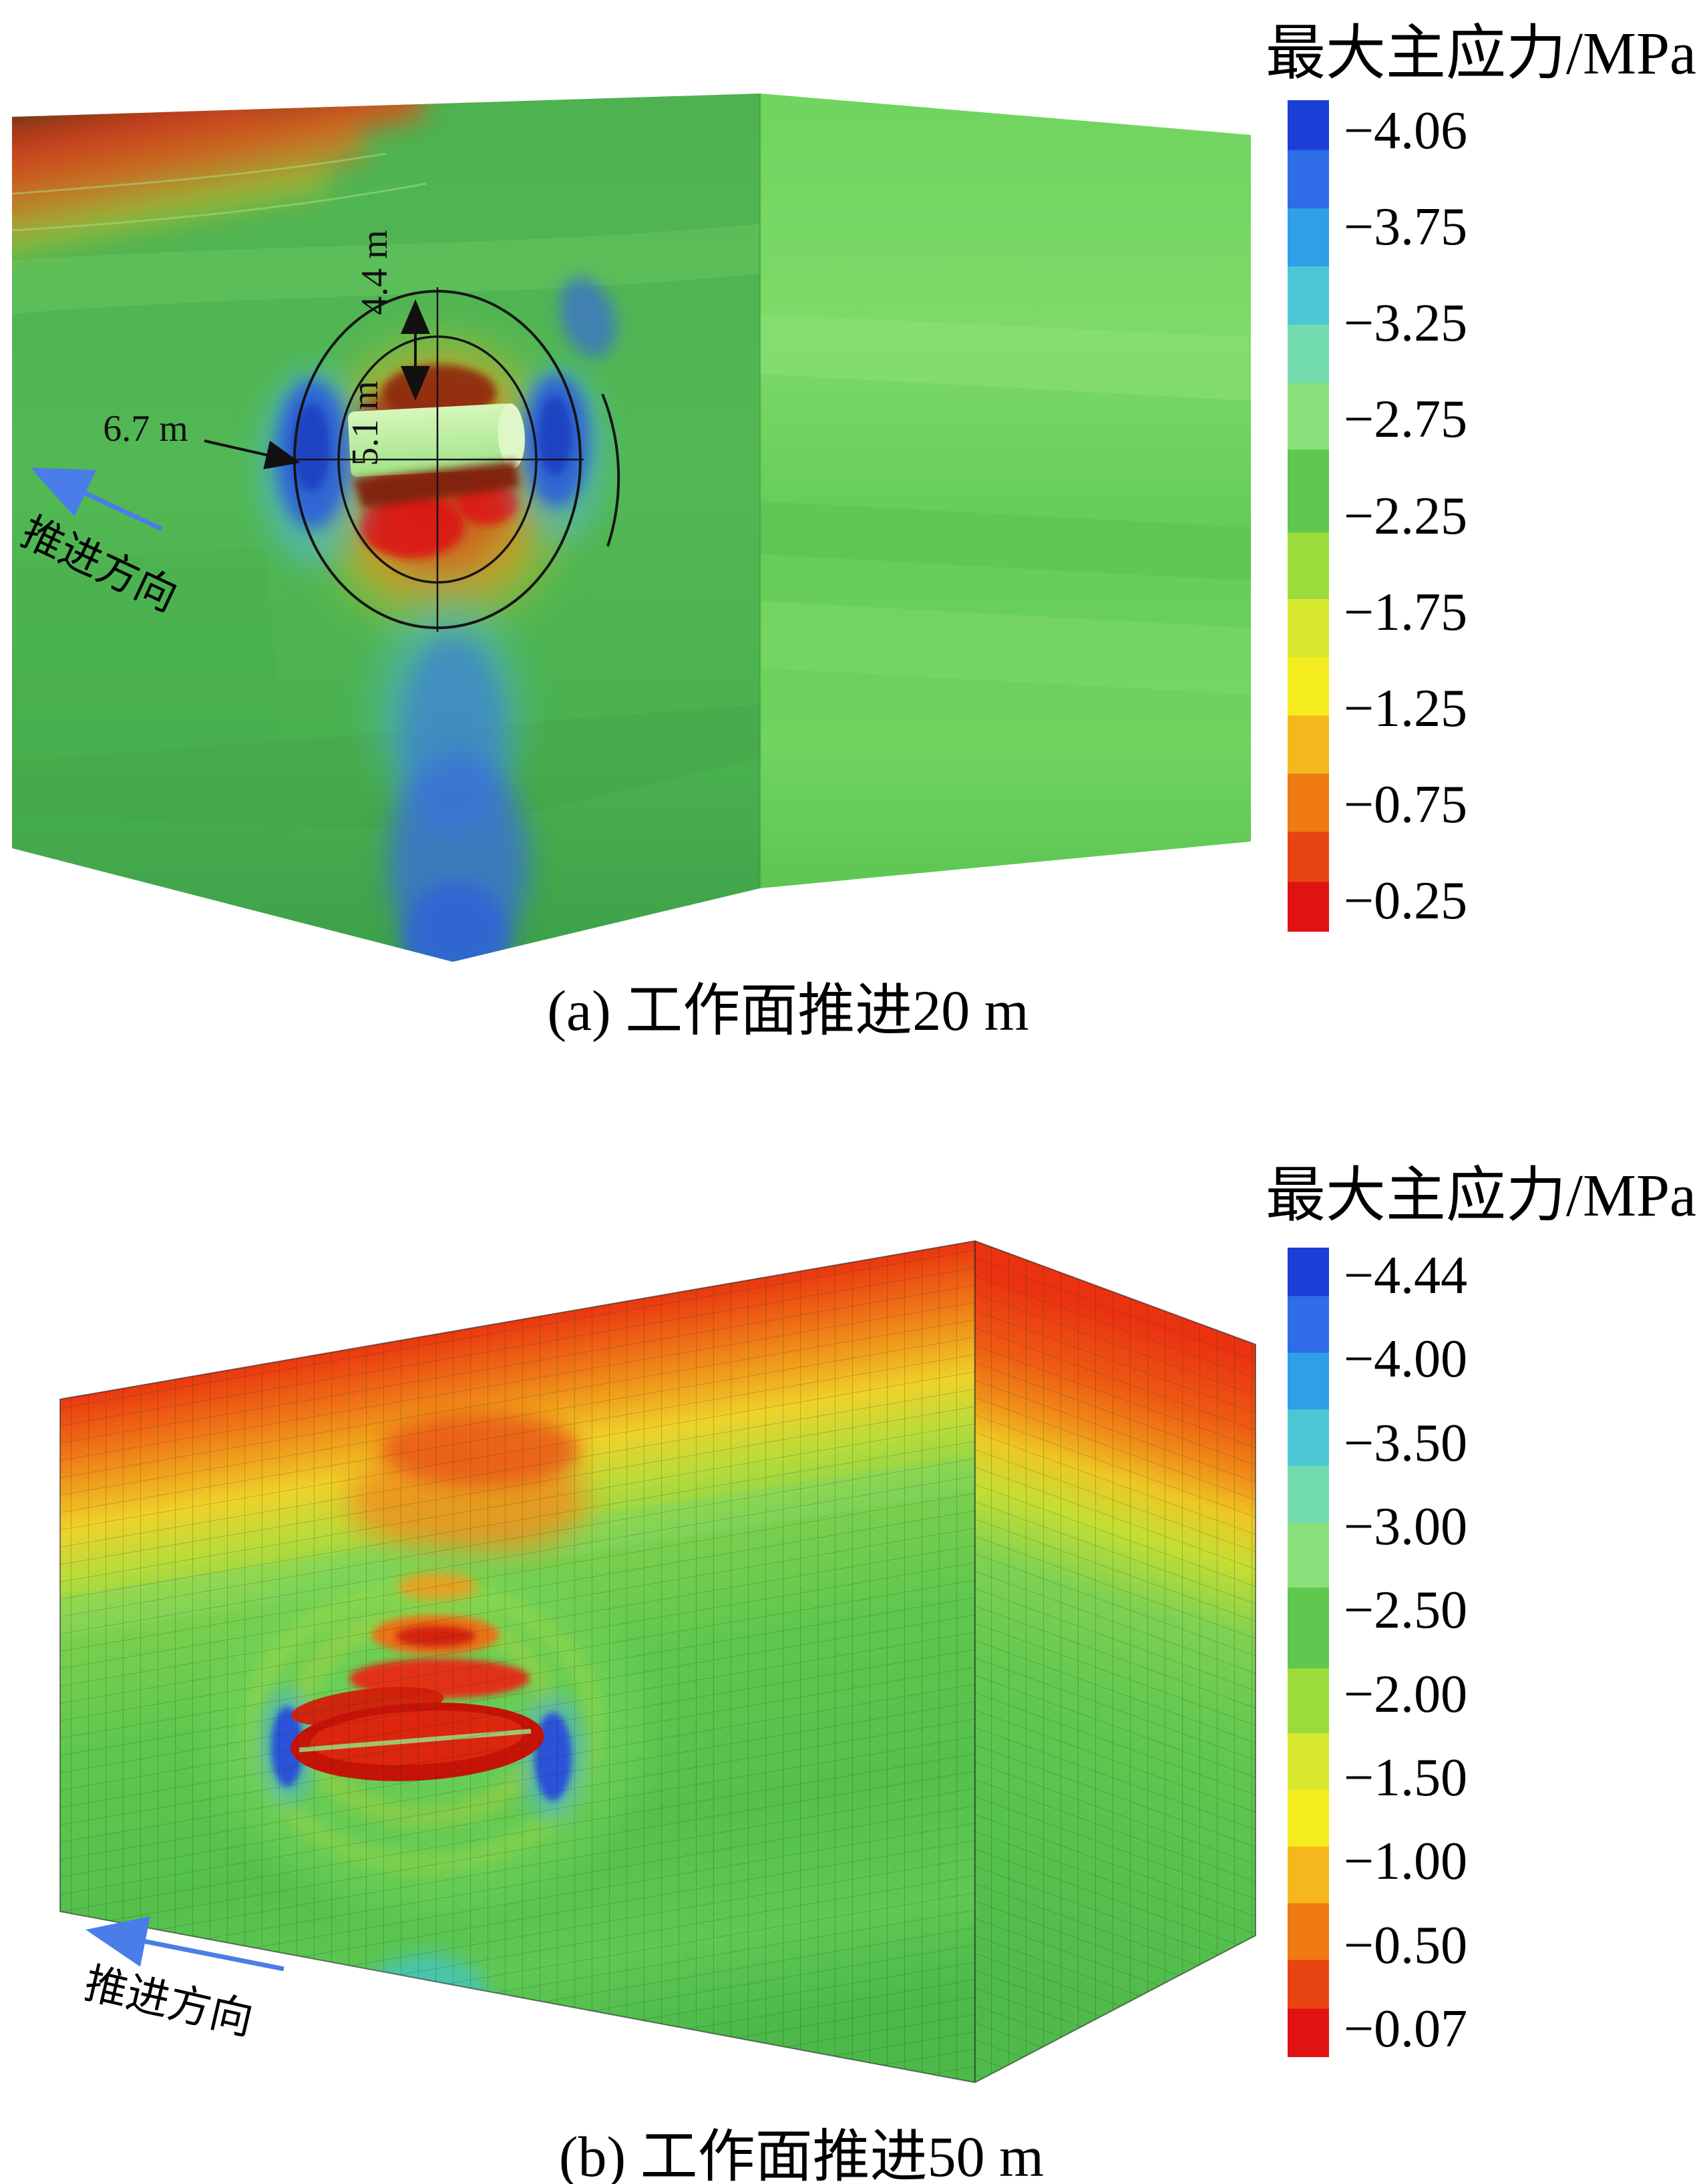 This screenshot has height=2184, width=1707. I want to click on model-right-face, so click(1005, 491).